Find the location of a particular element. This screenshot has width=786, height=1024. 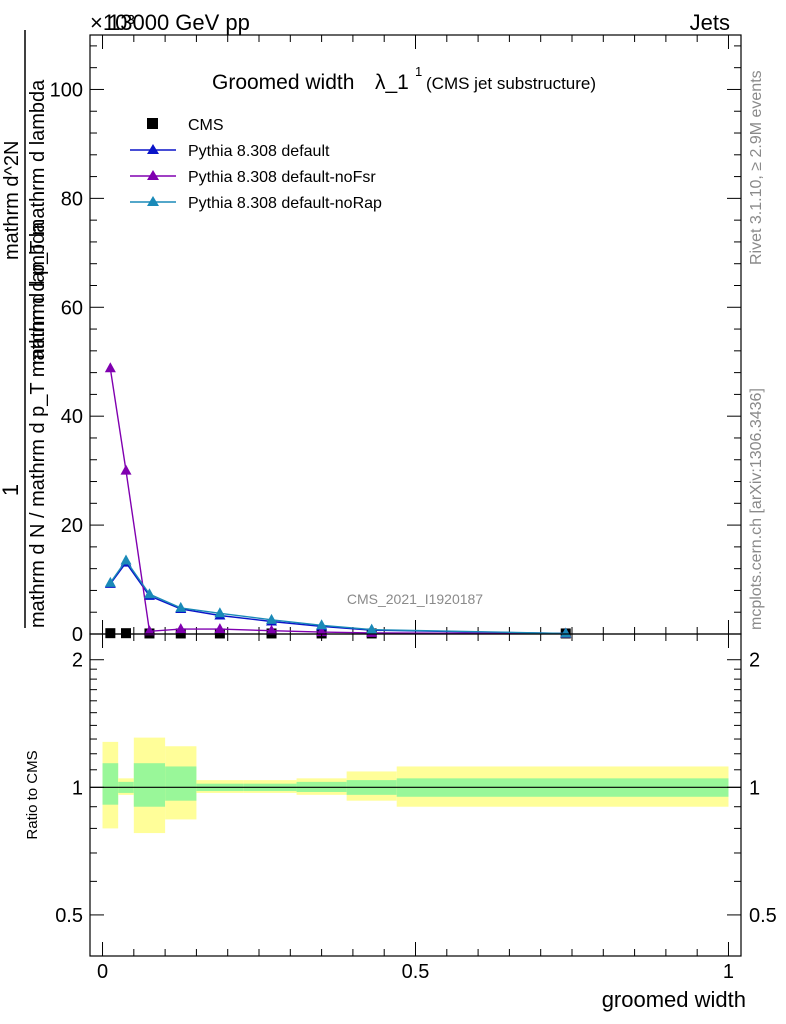

legend-label-cms: CMS is located at coordinates (206, 125).